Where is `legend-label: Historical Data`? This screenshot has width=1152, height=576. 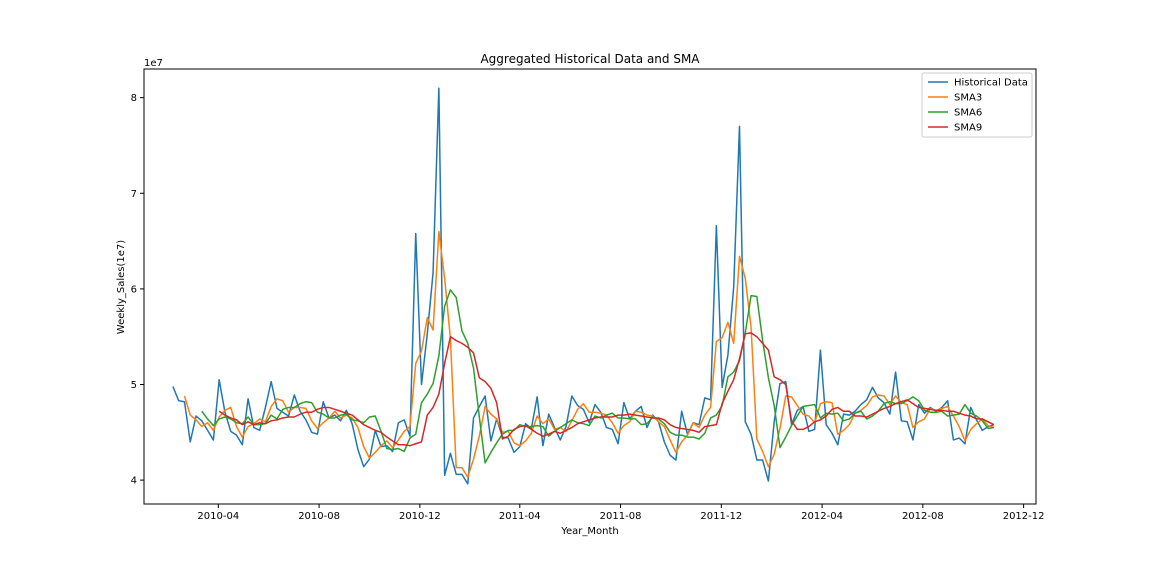 legend-label: Historical Data is located at coordinates (991, 83).